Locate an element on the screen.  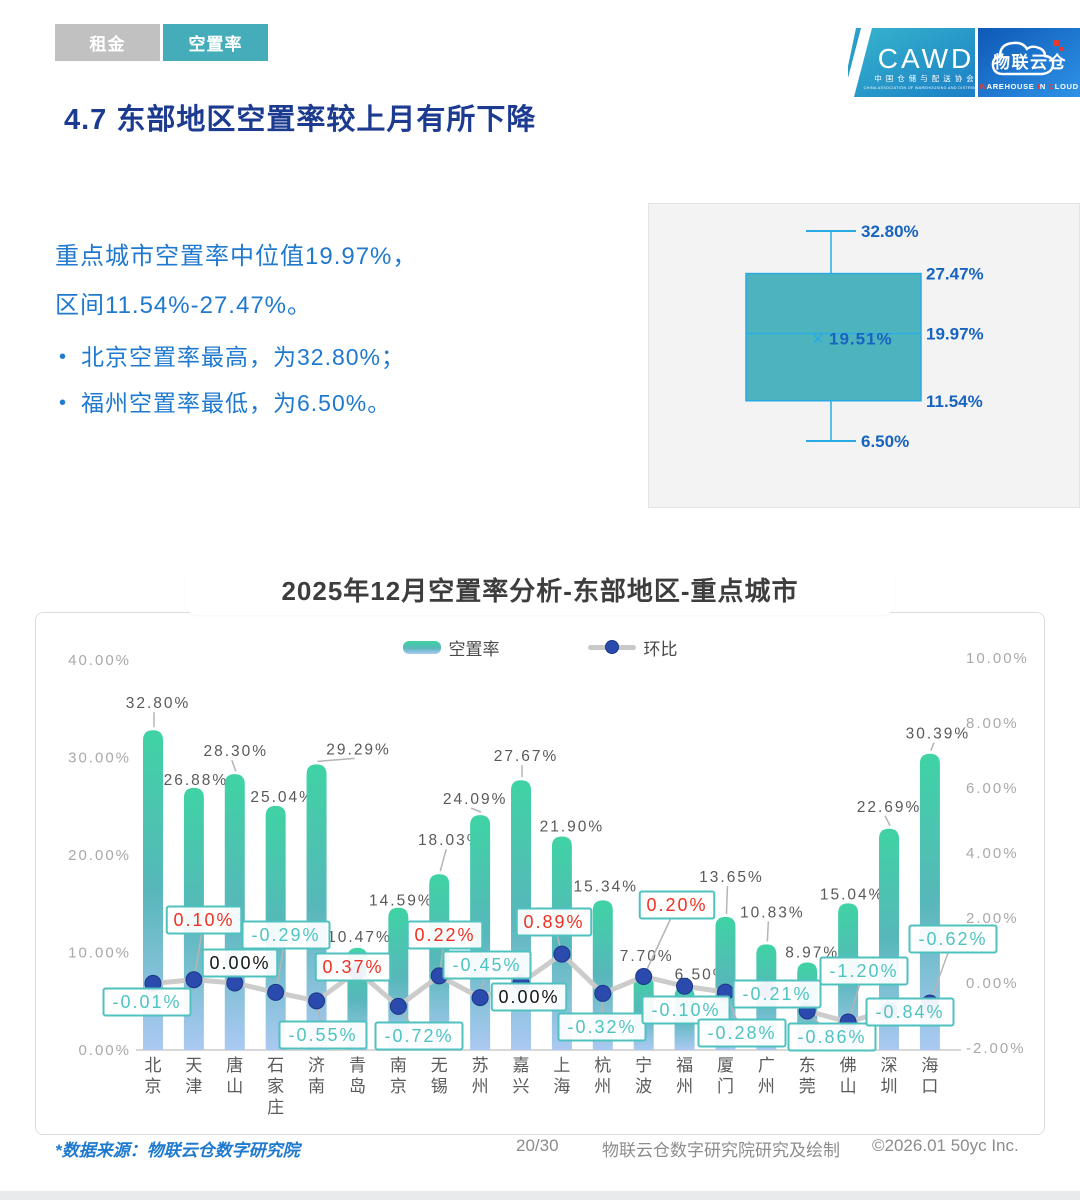
bar-value-label: 14.59% is located at coordinates (401, 901).